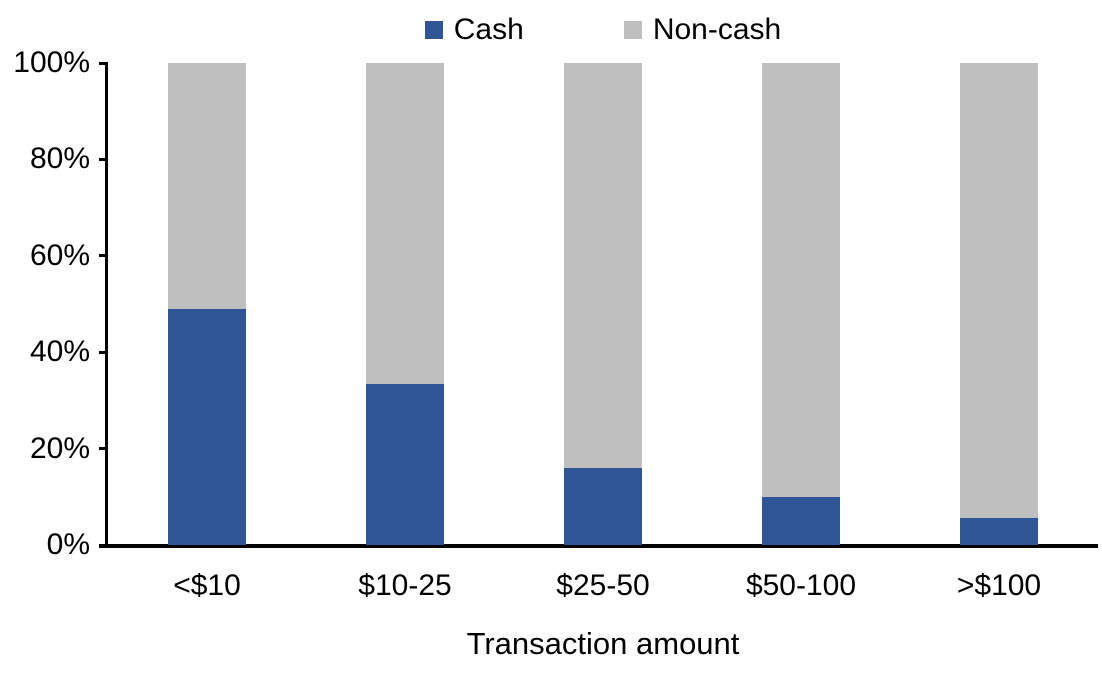 The image size is (1102, 673). Describe the element at coordinates (603, 585) in the screenshot. I see `x-tick-label: $25-50` at that location.